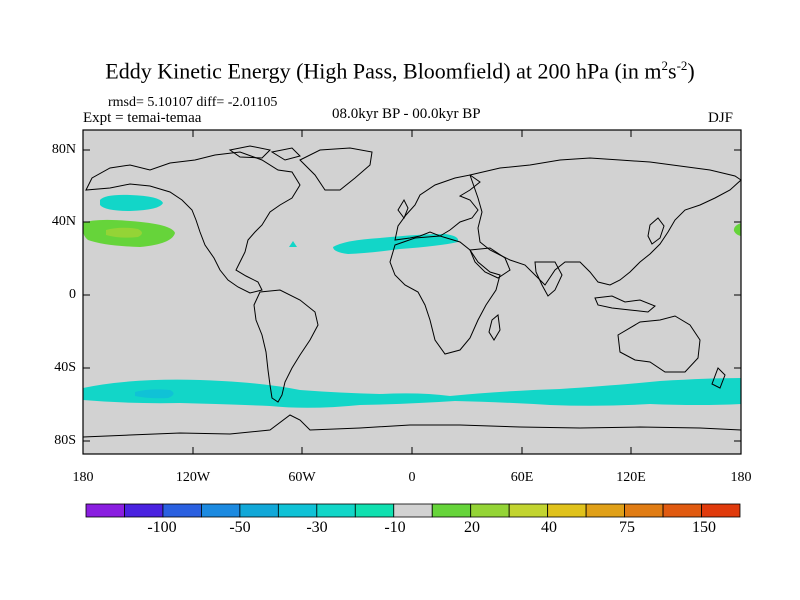 The image size is (800, 600). What do you see at coordinates (63, 221) in the screenshot?
I see `lat-label: 40N` at bounding box center [63, 221].